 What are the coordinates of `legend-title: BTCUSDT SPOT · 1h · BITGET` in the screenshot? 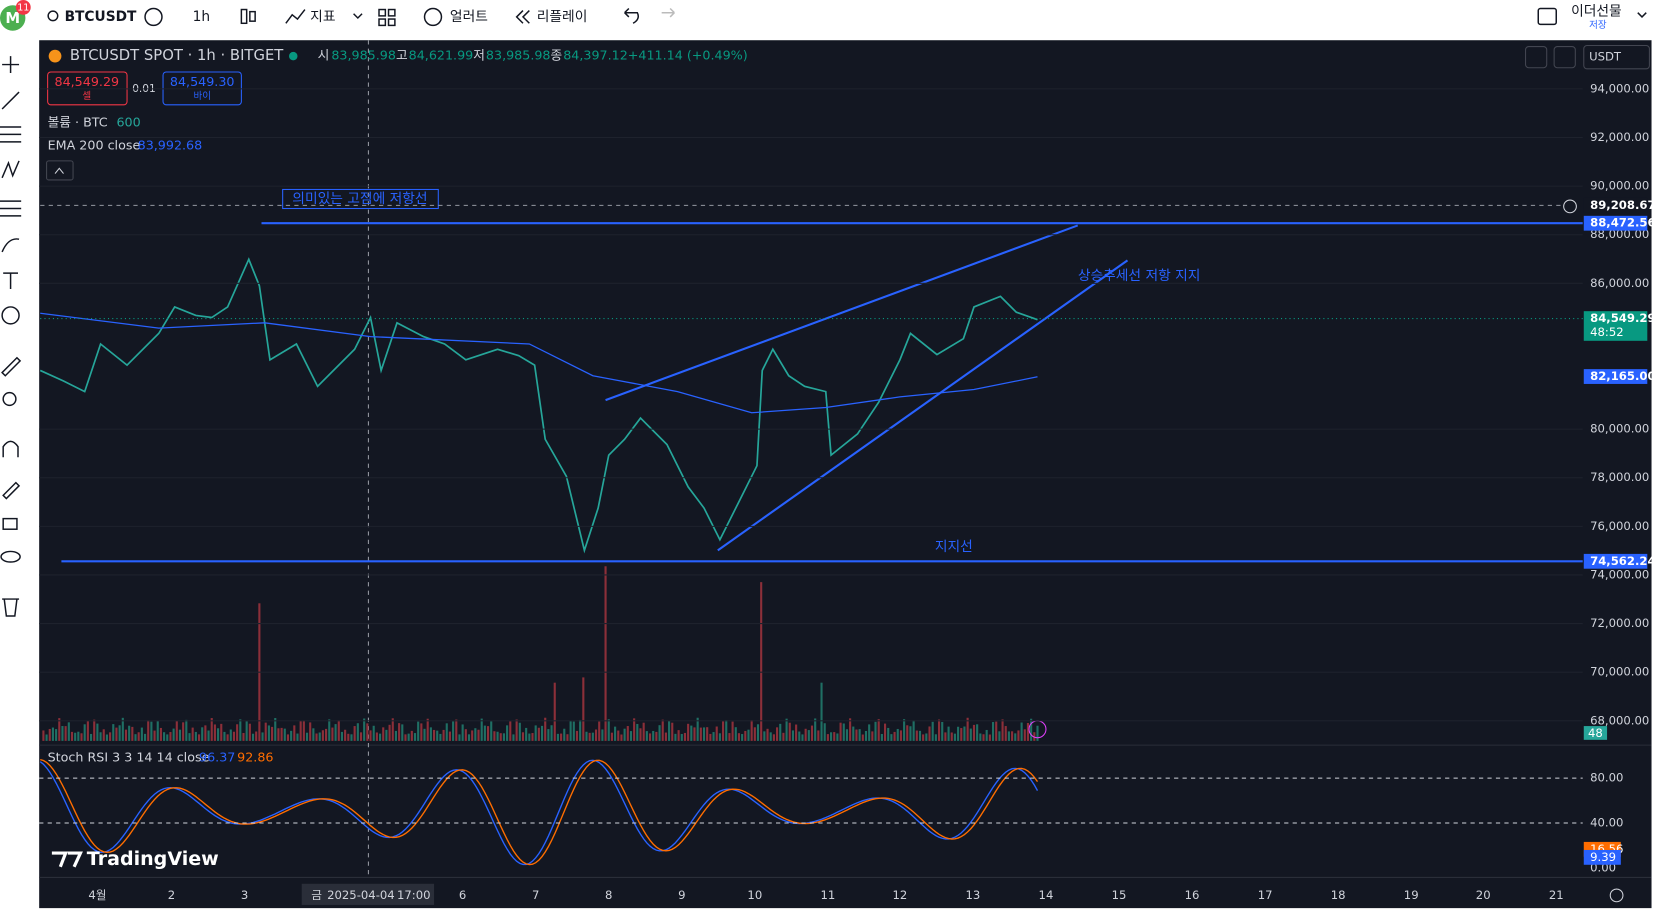 It's located at (177, 55).